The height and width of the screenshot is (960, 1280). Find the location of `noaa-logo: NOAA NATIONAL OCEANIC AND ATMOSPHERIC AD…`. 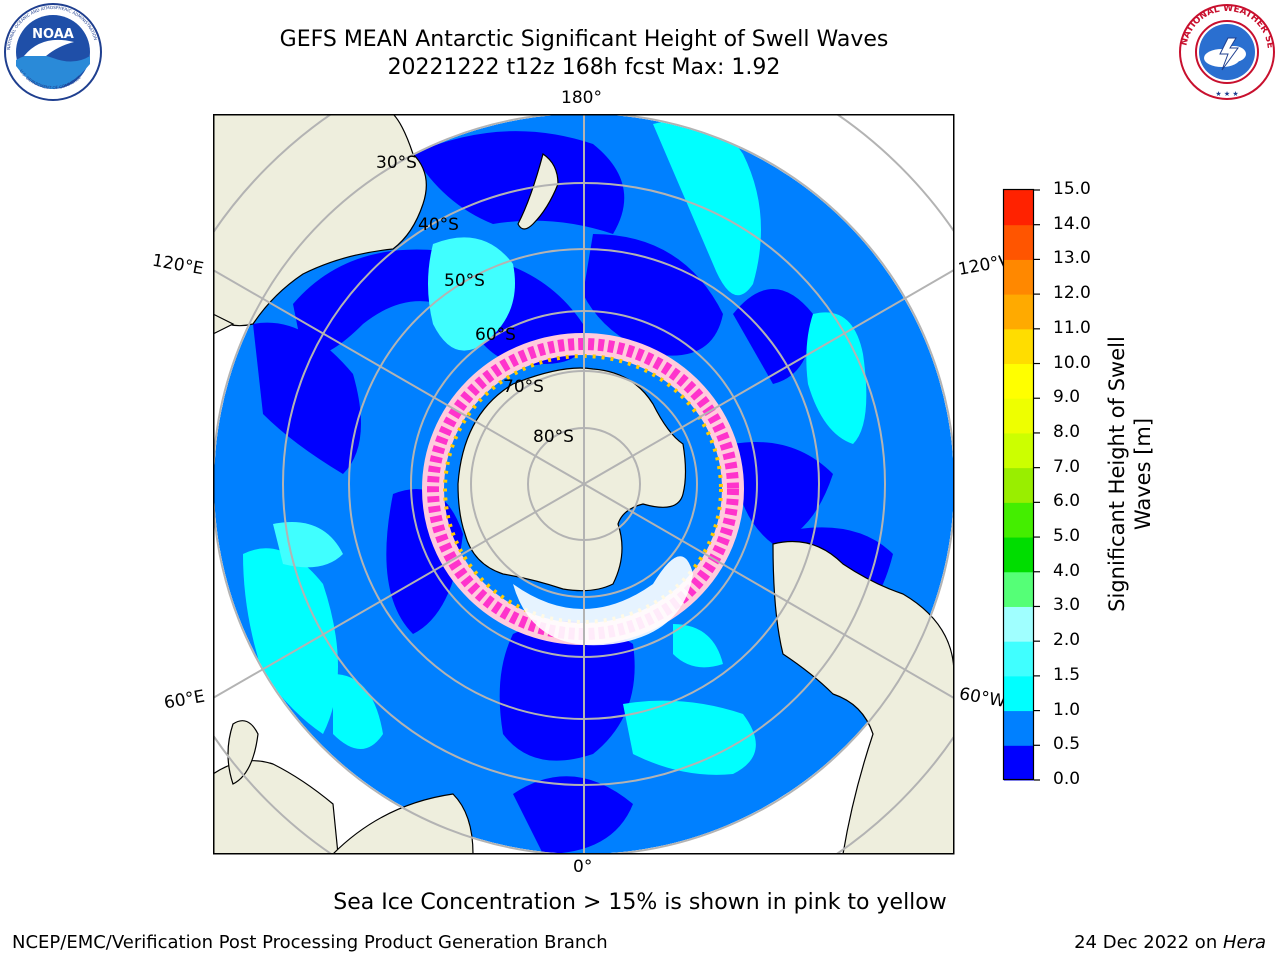

noaa-logo: NOAA NATIONAL OCEANIC AND ATMOSPHERIC AD… is located at coordinates (53, 52).